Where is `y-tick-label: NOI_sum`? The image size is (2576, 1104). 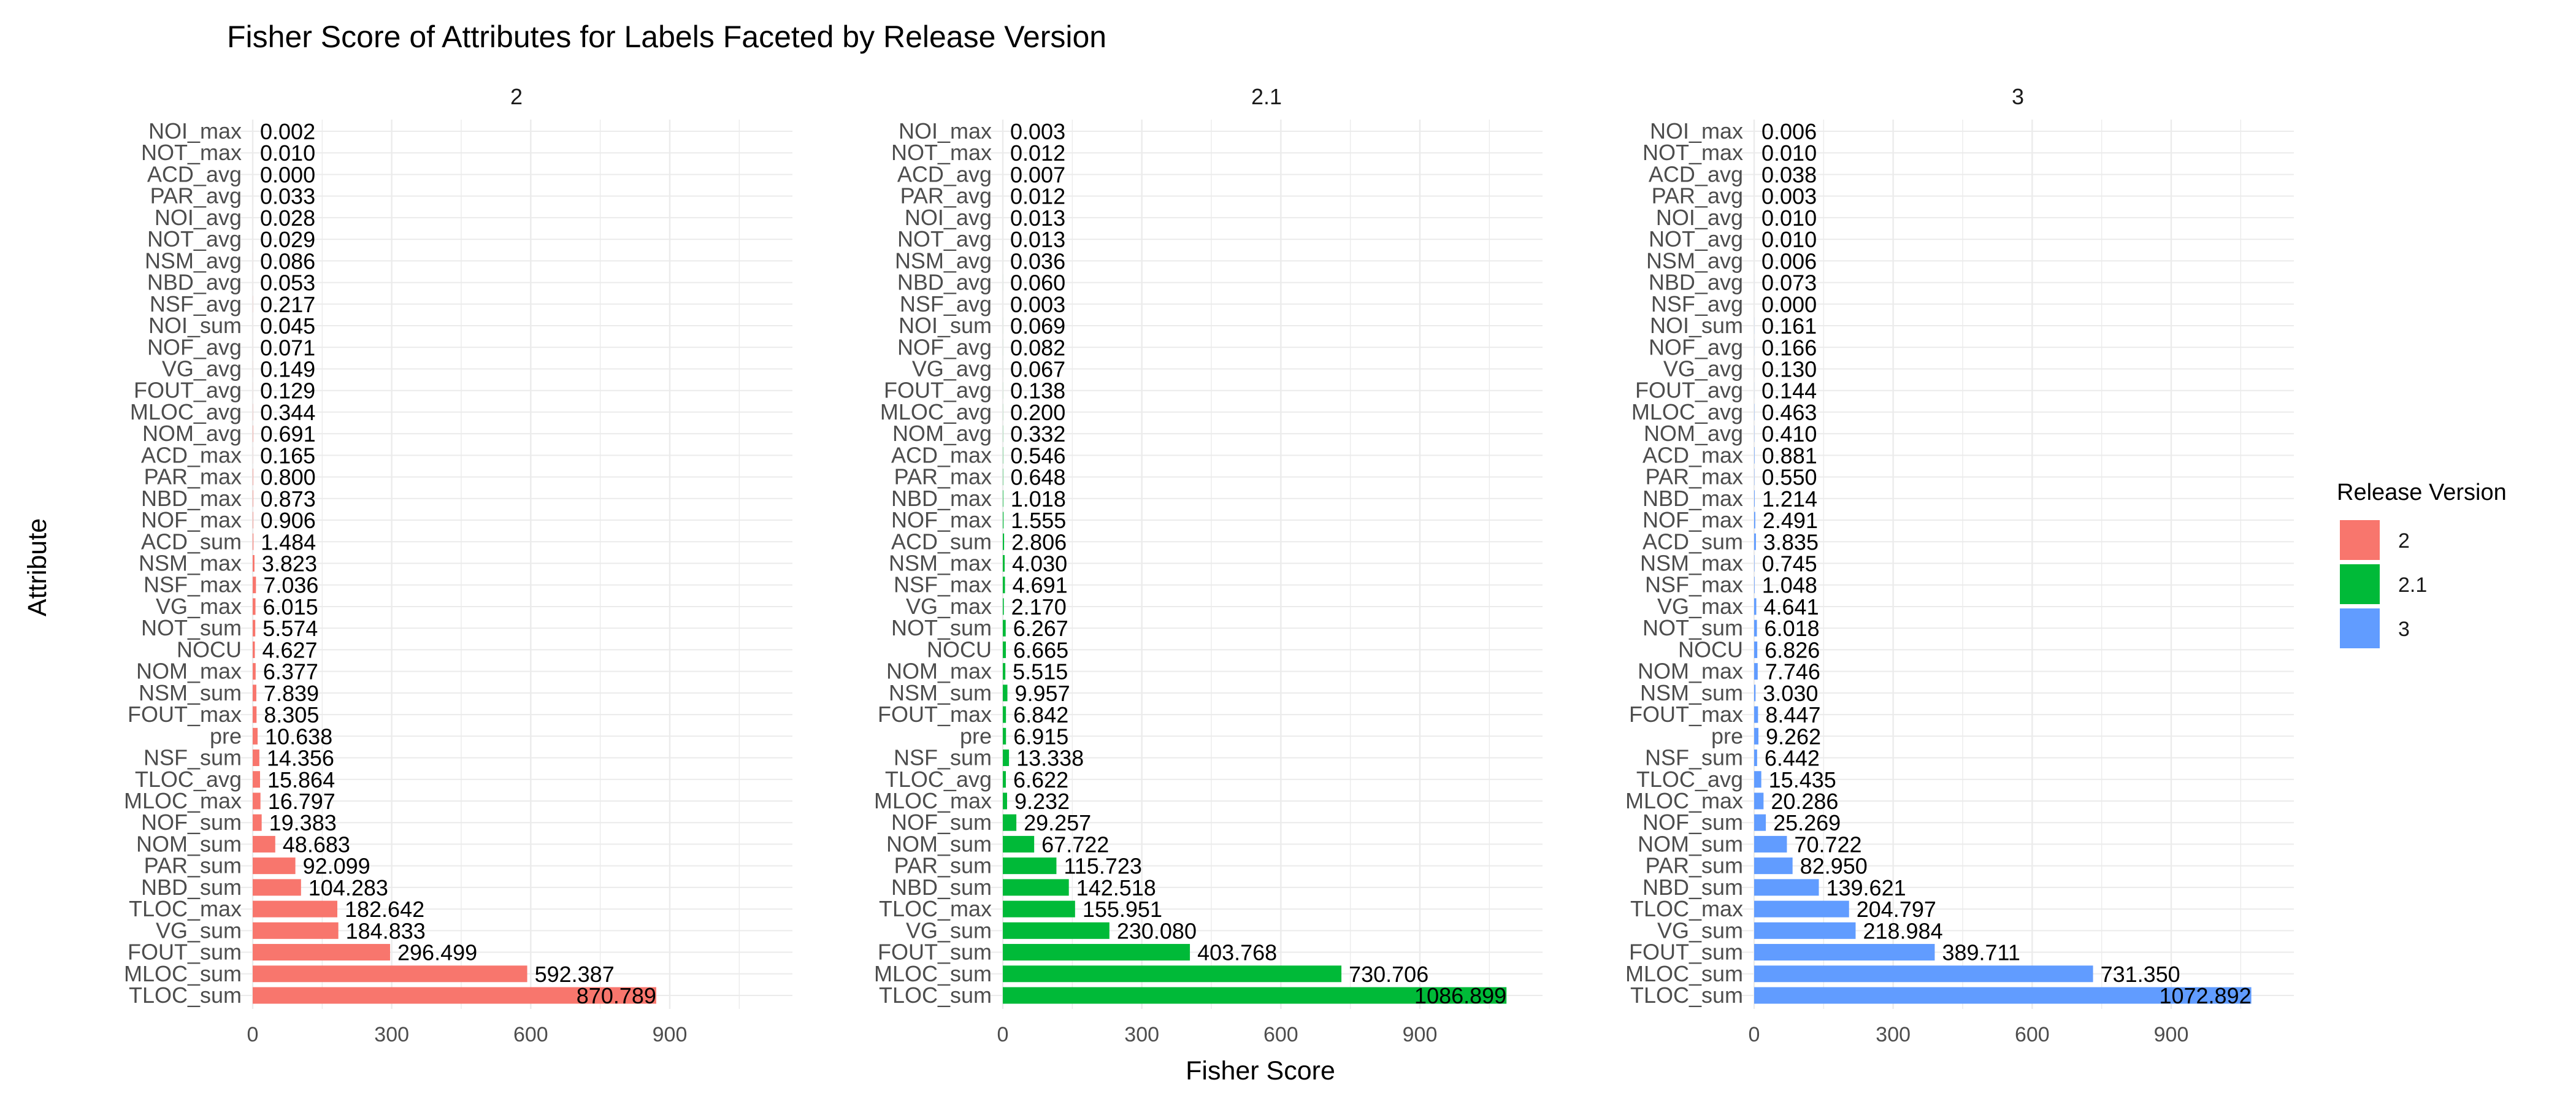 y-tick-label: NOI_sum is located at coordinates (945, 325).